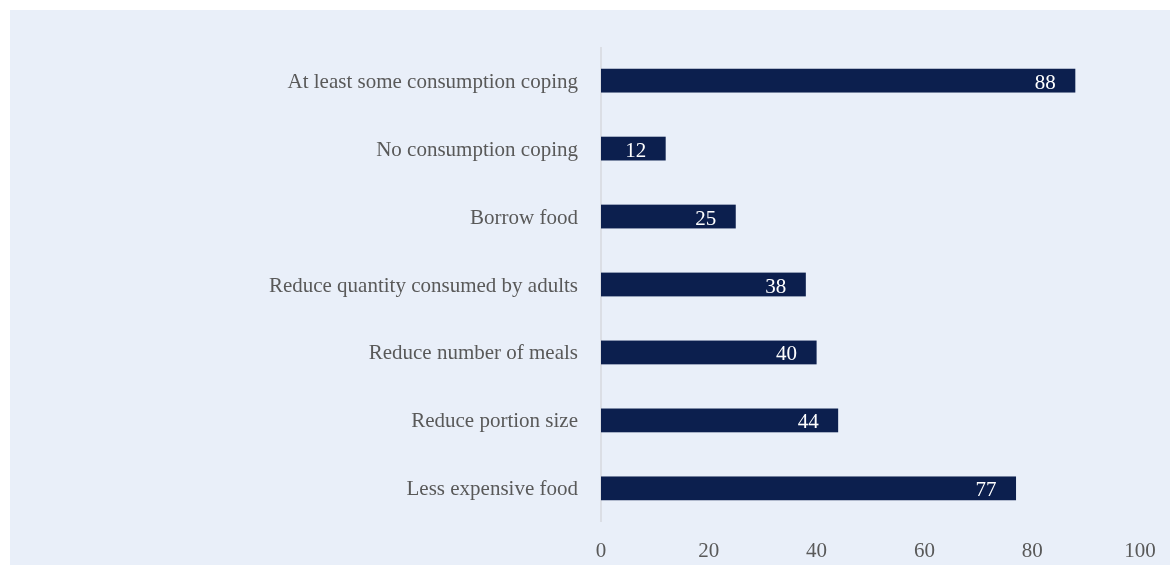 This screenshot has height=565, width=1170. Describe the element at coordinates (924, 550) in the screenshot. I see `x-tick-label: 60` at that location.